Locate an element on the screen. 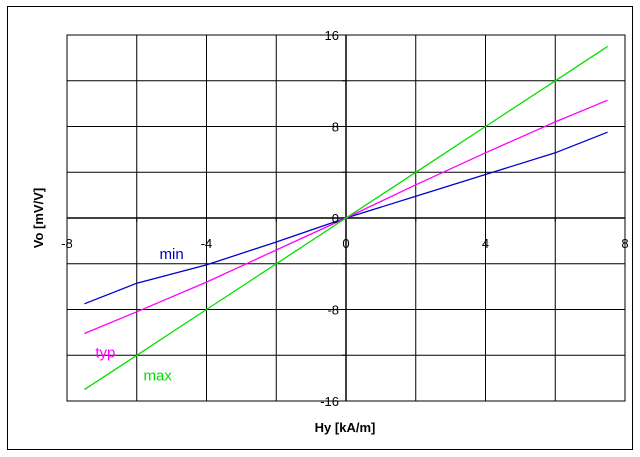  x-axis-title: Hy [kA/m] is located at coordinates (345, 427).